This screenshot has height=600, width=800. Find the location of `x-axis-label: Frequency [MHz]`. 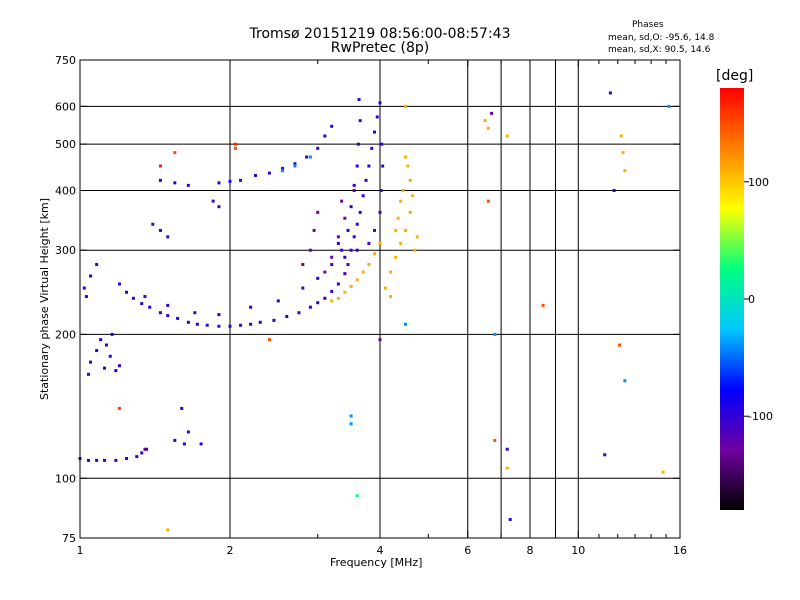

x-axis-label: Frequency [MHz] is located at coordinates (376, 562).